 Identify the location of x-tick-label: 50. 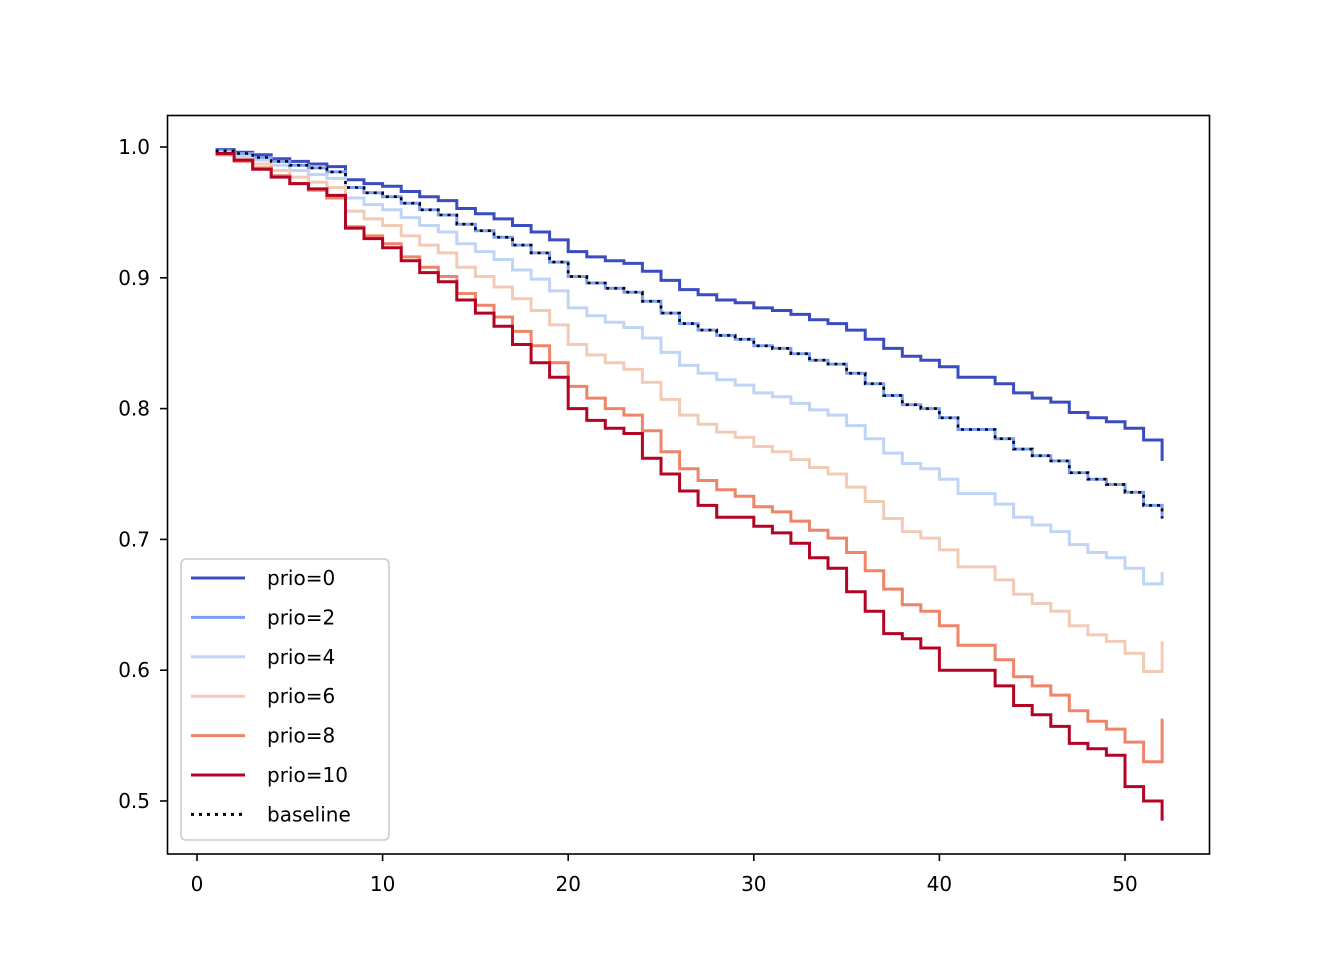
(1124, 884).